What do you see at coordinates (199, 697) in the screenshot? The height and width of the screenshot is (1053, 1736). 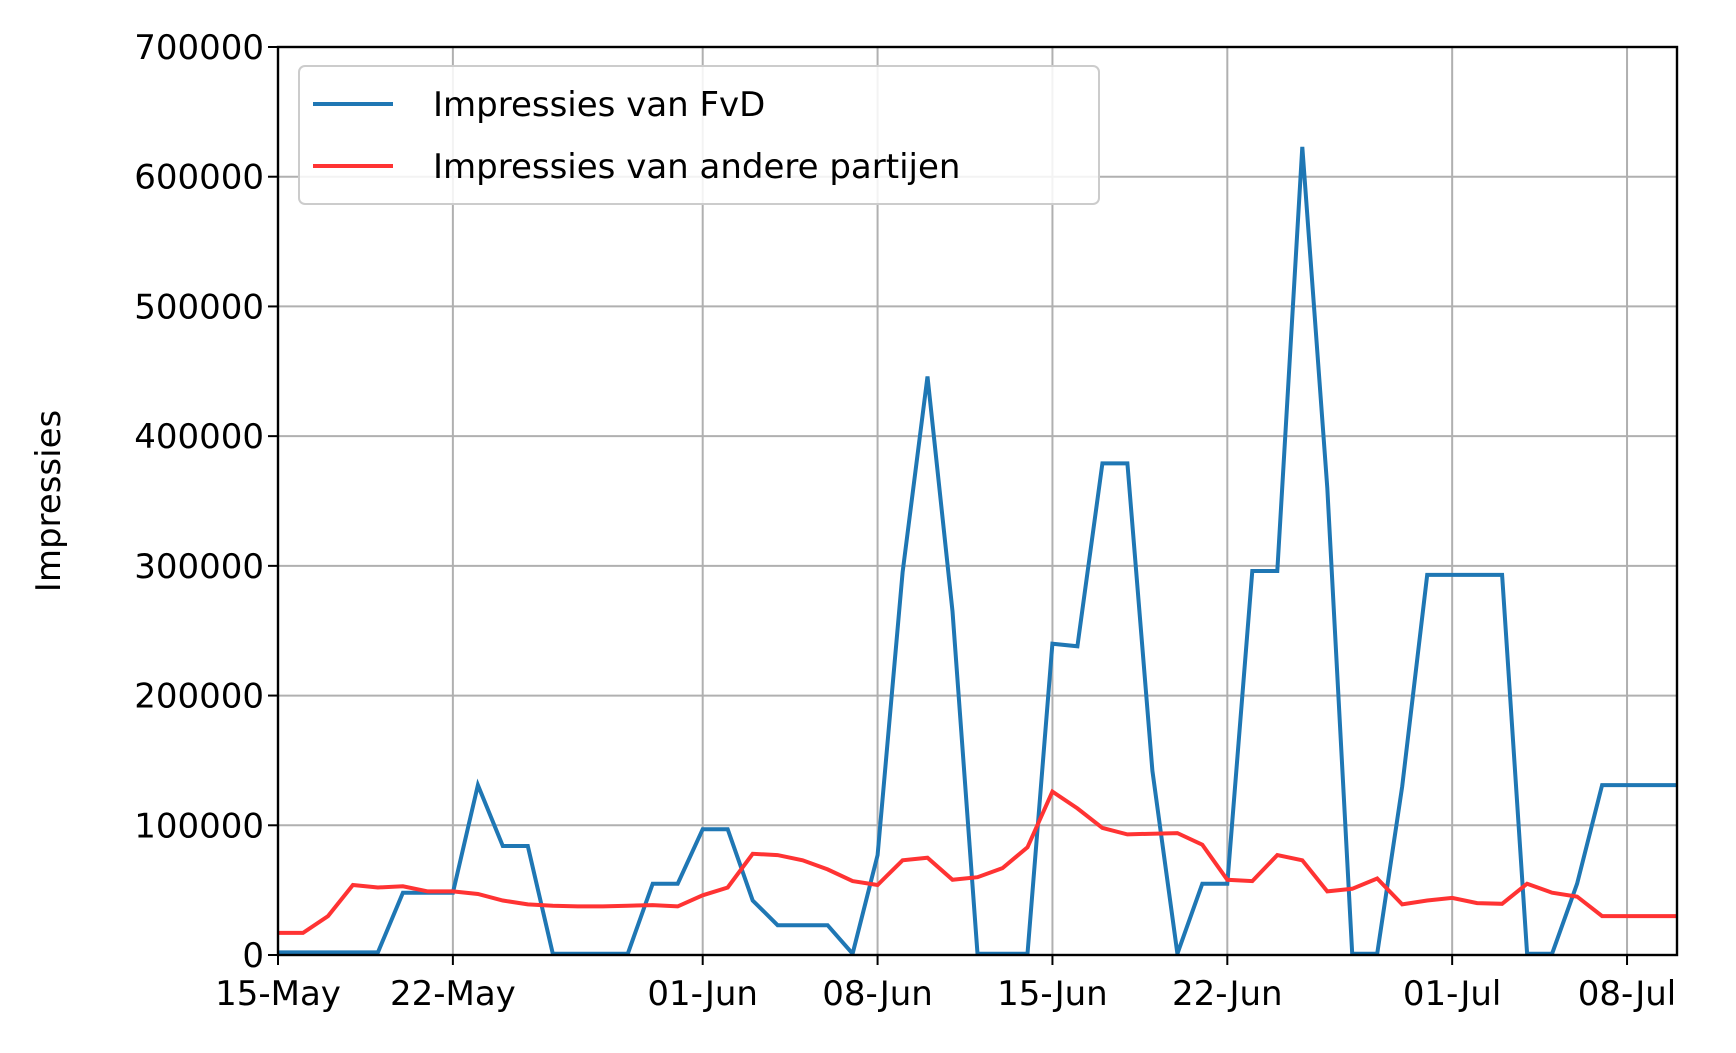 I see `y-tick-label: 200000` at bounding box center [199, 697].